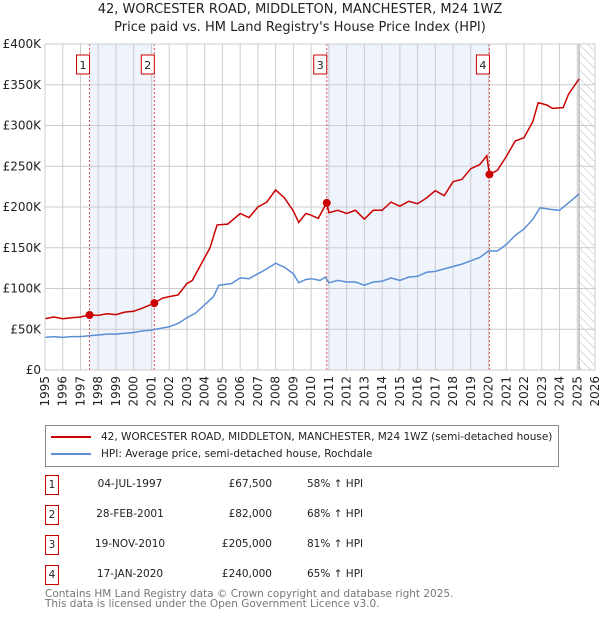  I want to click on x-tick-label: 1999, so click(116, 391).